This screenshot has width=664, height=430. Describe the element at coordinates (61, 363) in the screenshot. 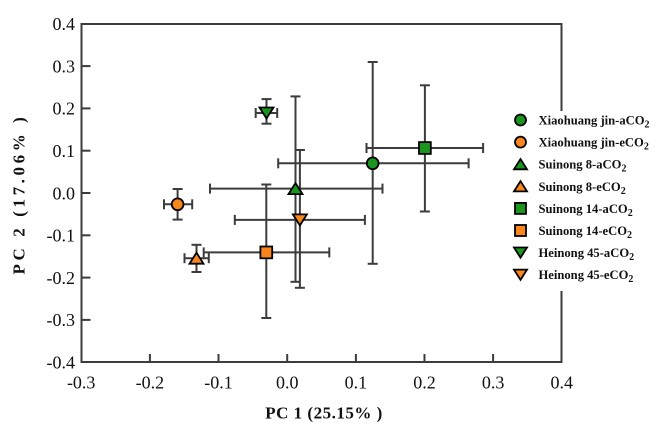

I see `svg-text: -0.4` at that location.